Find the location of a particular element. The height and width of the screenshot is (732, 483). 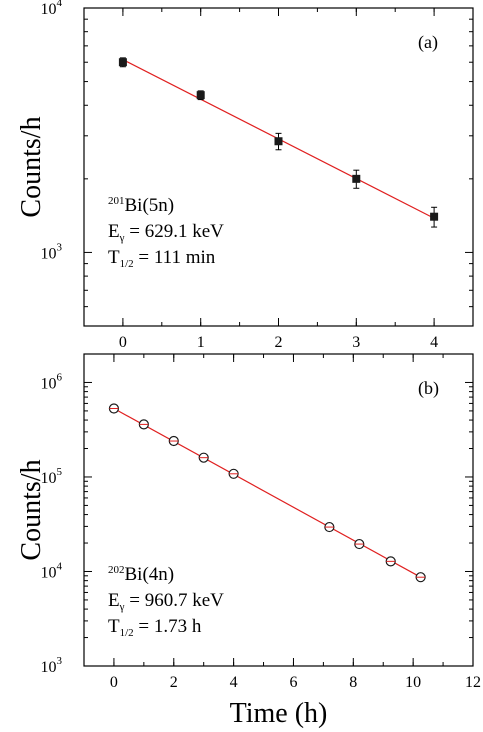

panel-b-x-tick-labels: 0 2 4 6 8 10 12 is located at coordinates (295, 682).